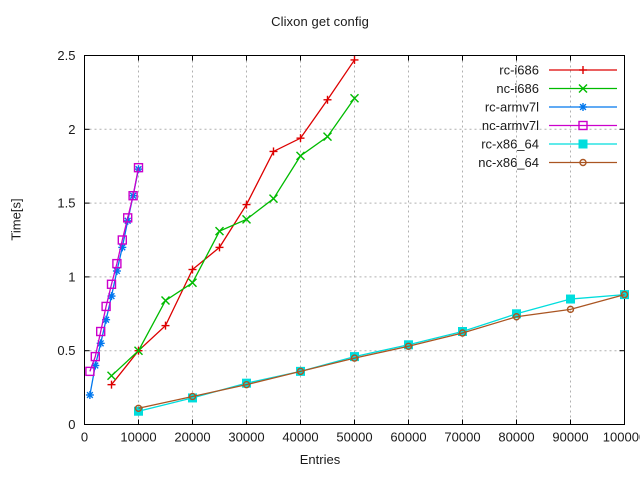 This screenshot has width=640, height=480. What do you see at coordinates (570, 437) in the screenshot?
I see `x-tick-label: 90000` at bounding box center [570, 437].